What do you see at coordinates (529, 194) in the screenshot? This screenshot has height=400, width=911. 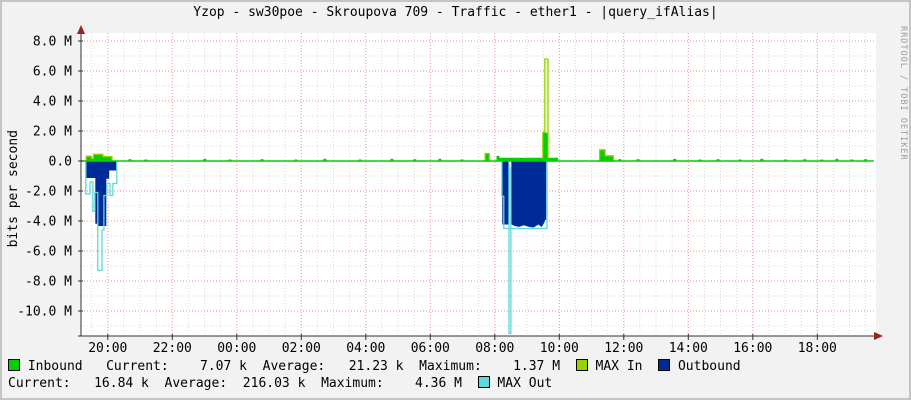 I see `outbound-event2-main` at bounding box center [529, 194].